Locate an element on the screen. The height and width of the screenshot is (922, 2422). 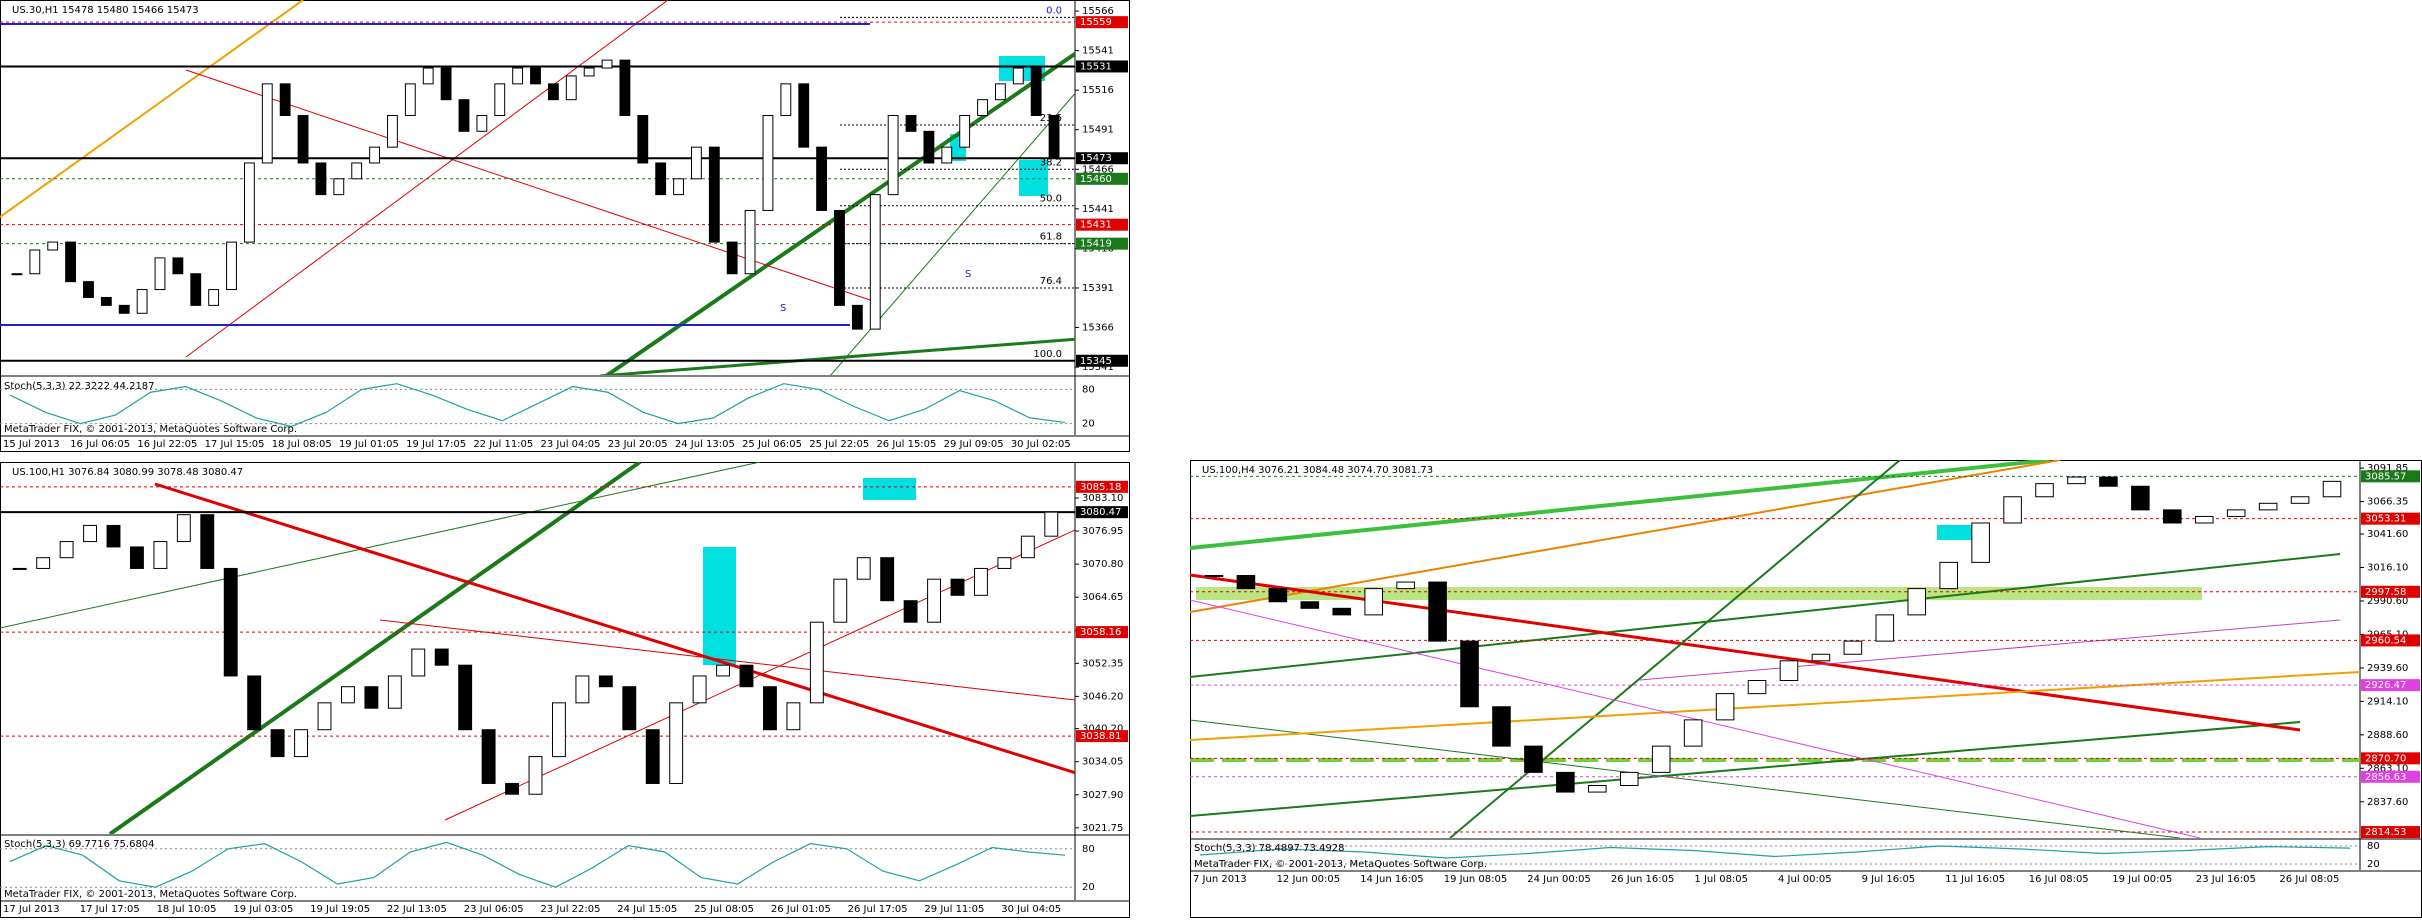
time-label: 17 Jul 17:05 is located at coordinates (110, 909).